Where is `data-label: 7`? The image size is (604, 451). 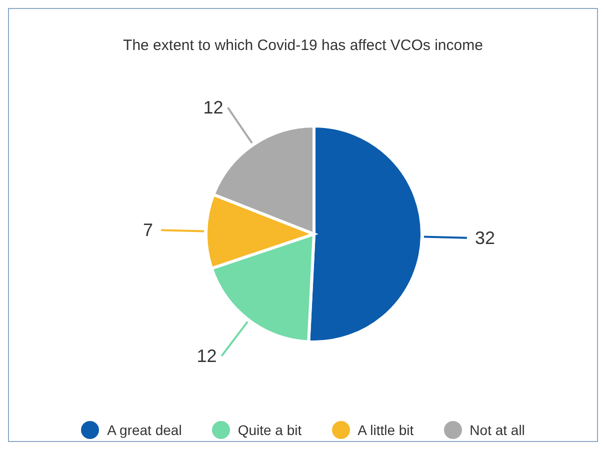
data-label: 7 is located at coordinates (148, 230).